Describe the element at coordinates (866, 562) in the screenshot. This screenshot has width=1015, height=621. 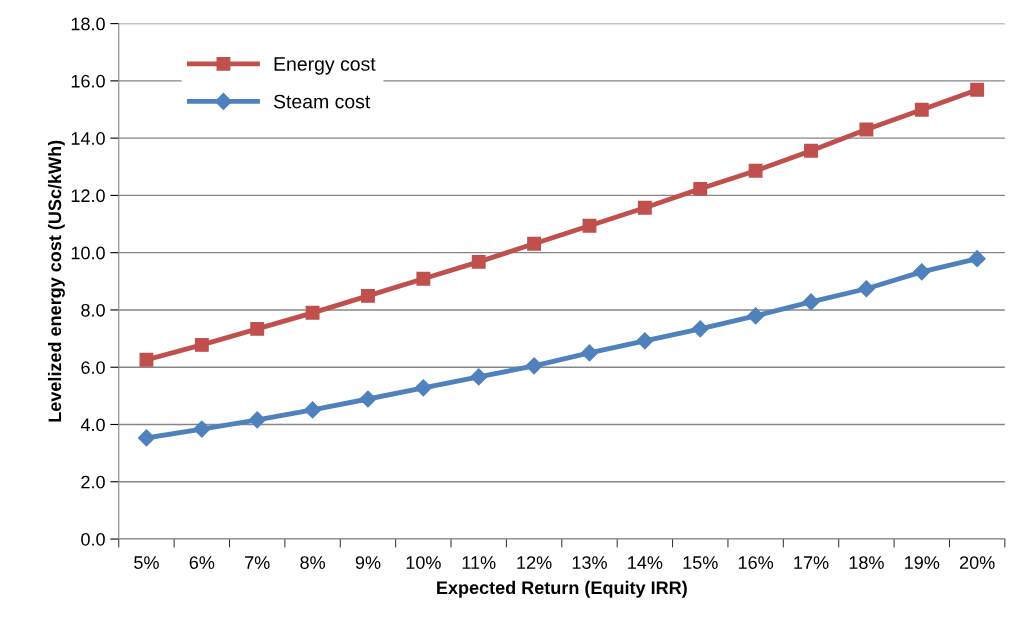
I see `x-tick-label: 18%` at that location.